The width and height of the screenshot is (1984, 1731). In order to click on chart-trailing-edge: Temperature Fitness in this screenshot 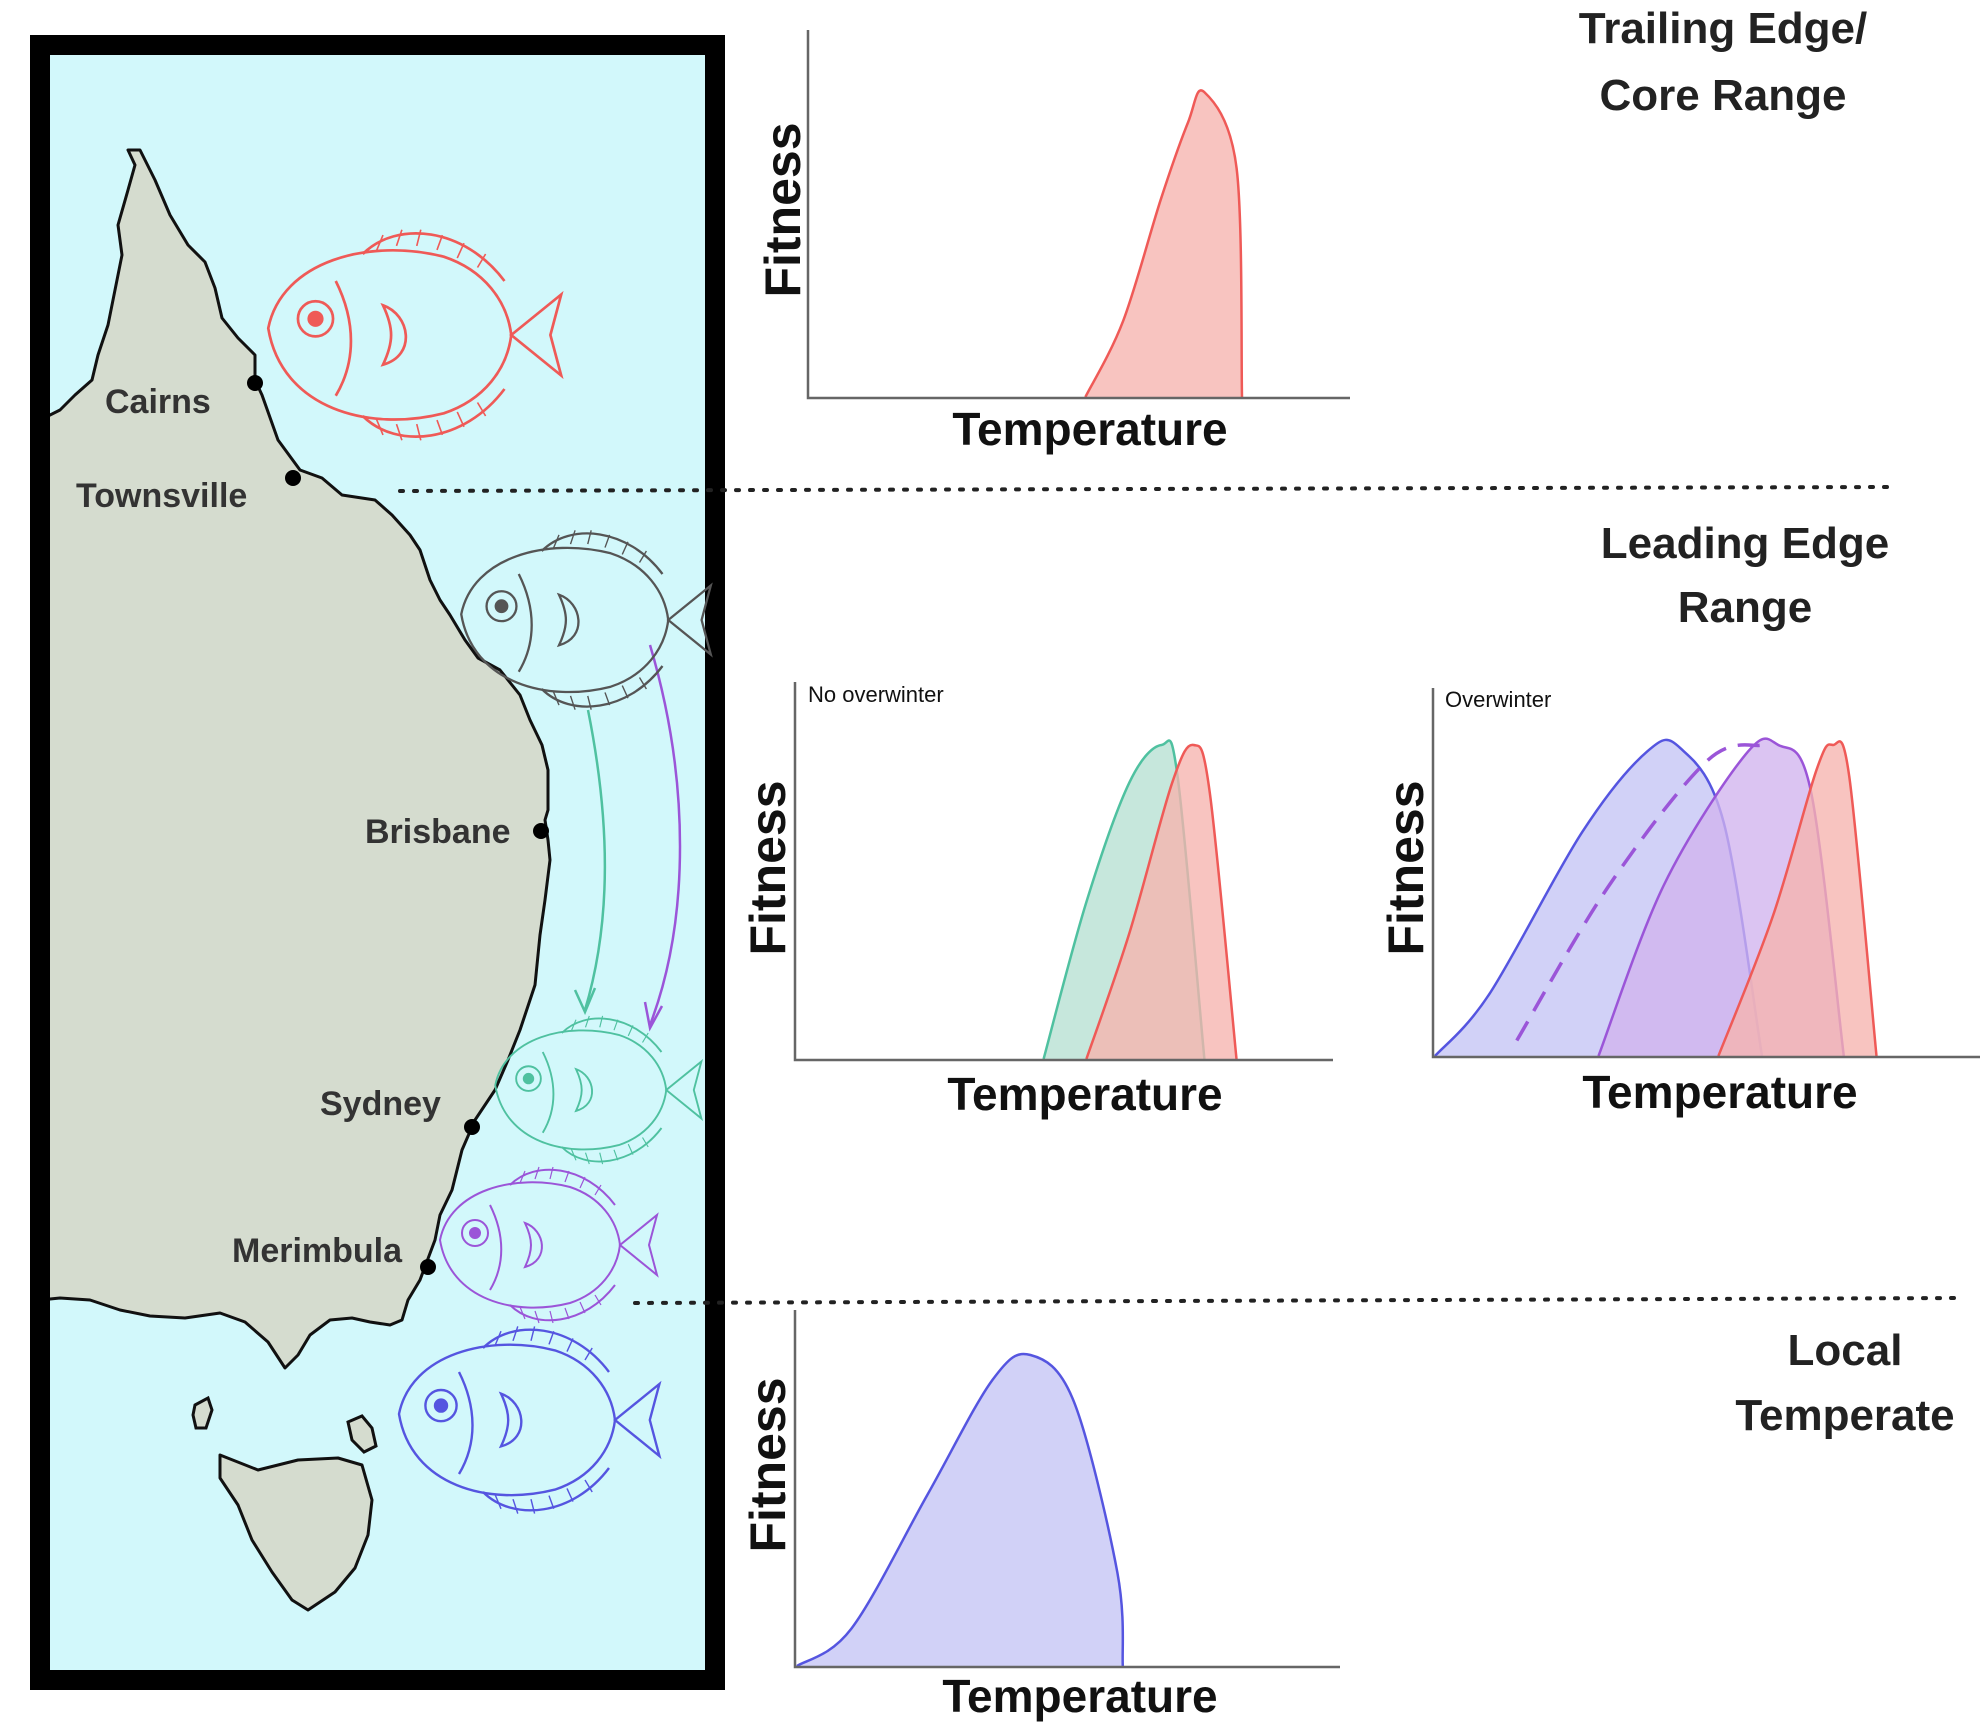, I will do `click(1052, 242)`.